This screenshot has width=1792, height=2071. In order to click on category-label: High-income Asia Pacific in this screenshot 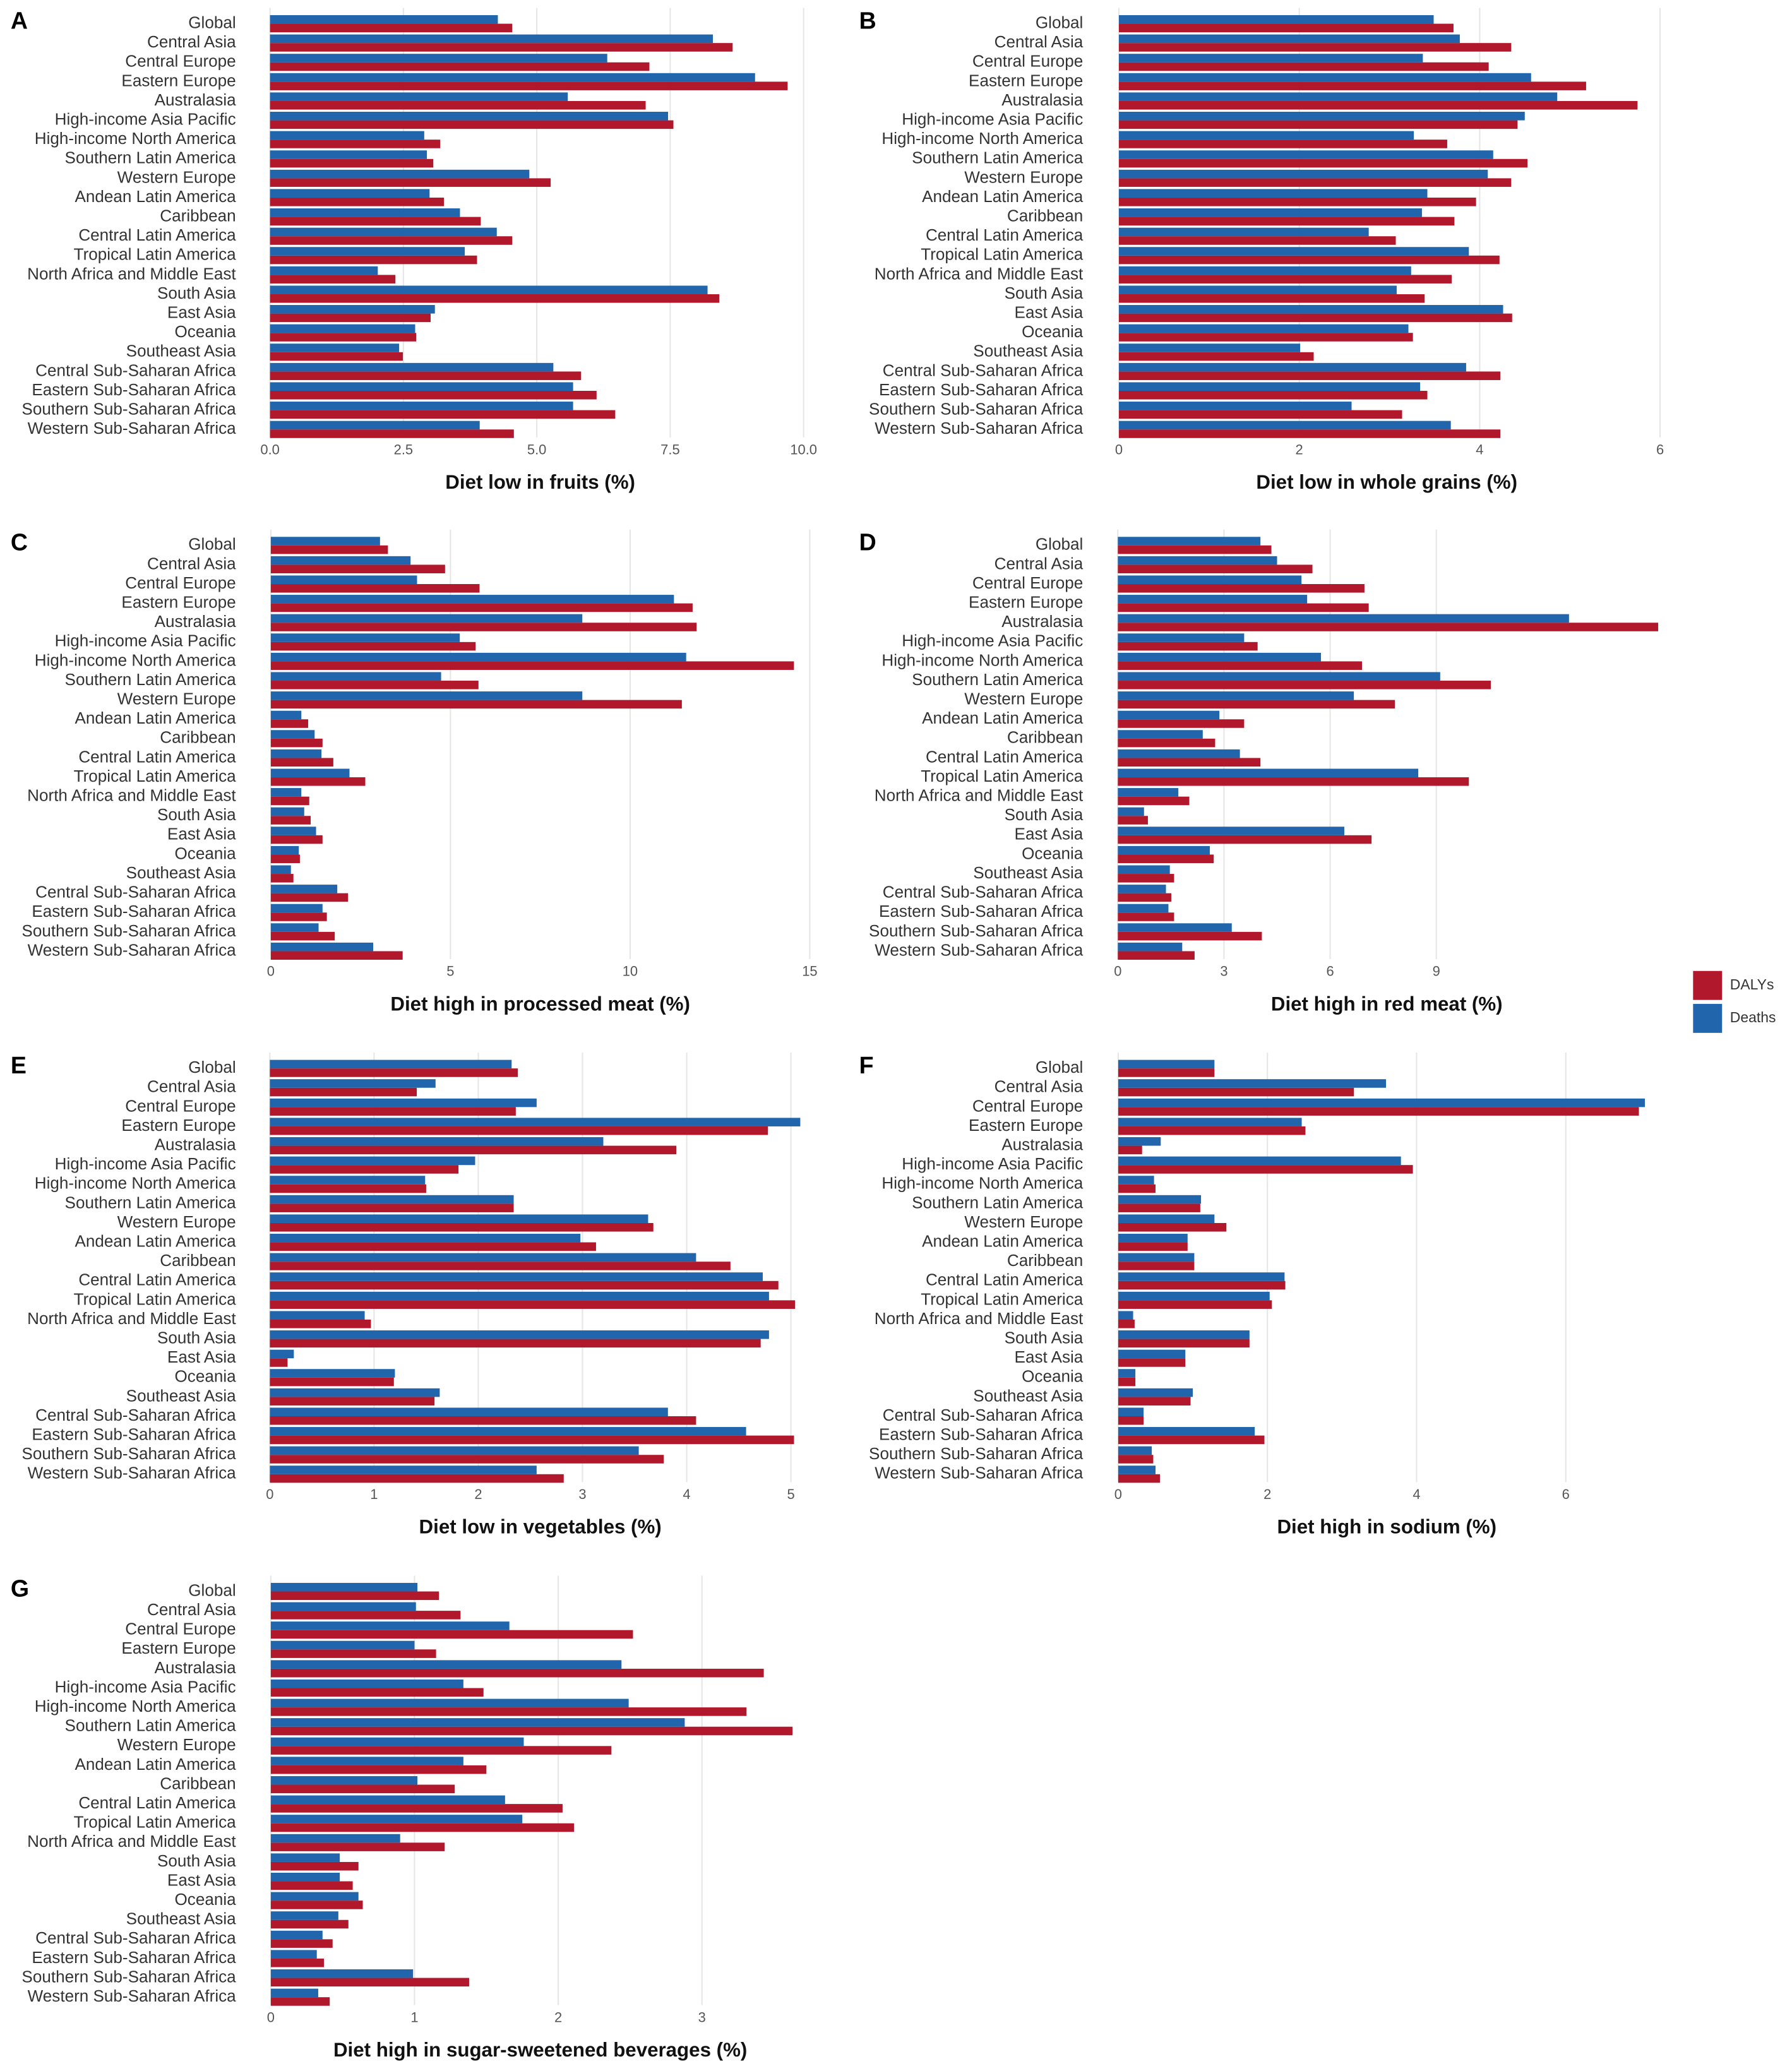, I will do `click(145, 640)`.